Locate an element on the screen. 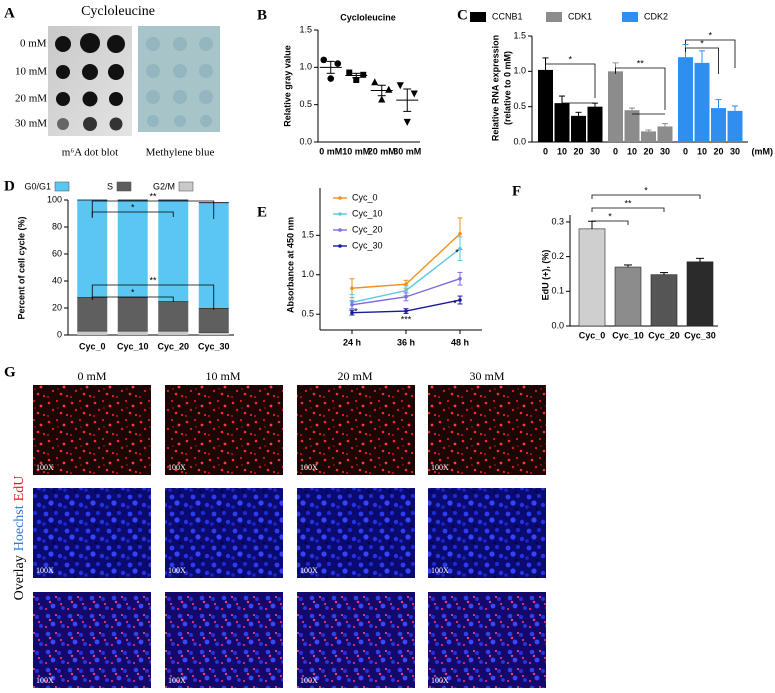 The image size is (775, 693). image-caption: m⁶A dot blot is located at coordinates (90, 153).